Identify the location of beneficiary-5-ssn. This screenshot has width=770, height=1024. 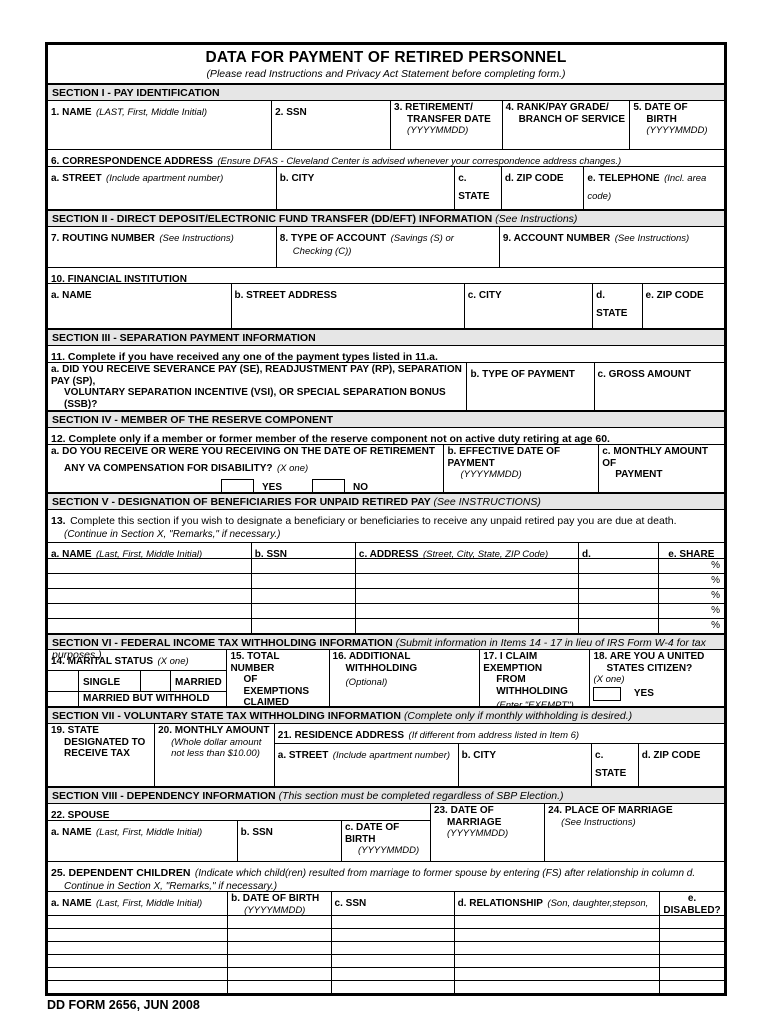
(302, 626).